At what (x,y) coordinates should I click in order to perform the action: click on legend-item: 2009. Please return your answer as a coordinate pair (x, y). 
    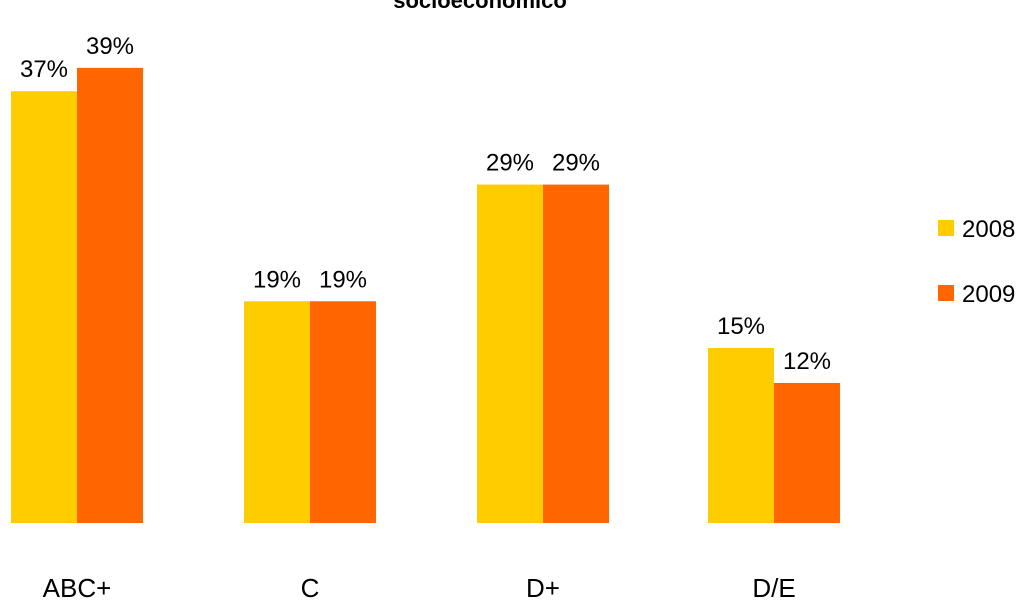
    Looking at the image, I should click on (976, 294).